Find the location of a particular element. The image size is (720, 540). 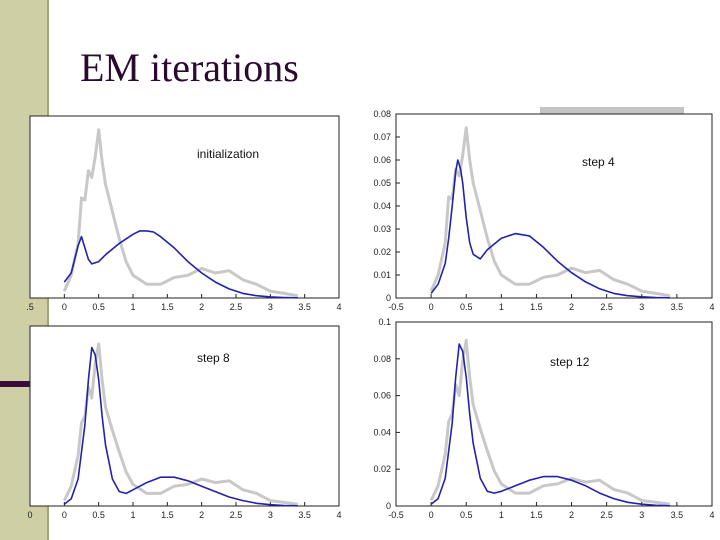

chart-annotation: initialization is located at coordinates (228, 154).